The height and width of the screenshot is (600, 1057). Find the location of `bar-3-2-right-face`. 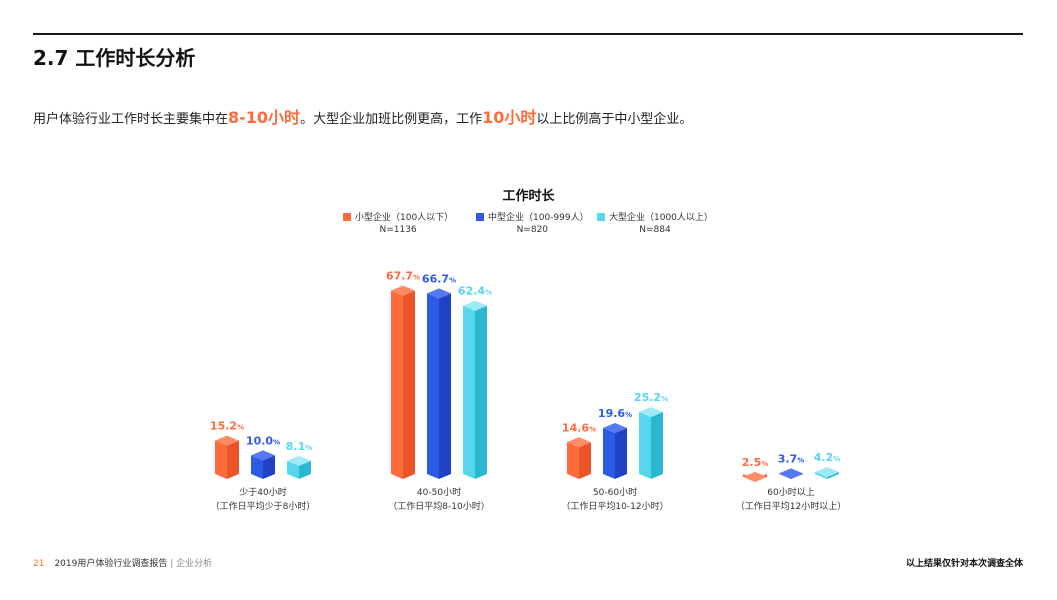

bar-3-2-right-face is located at coordinates (833, 475).